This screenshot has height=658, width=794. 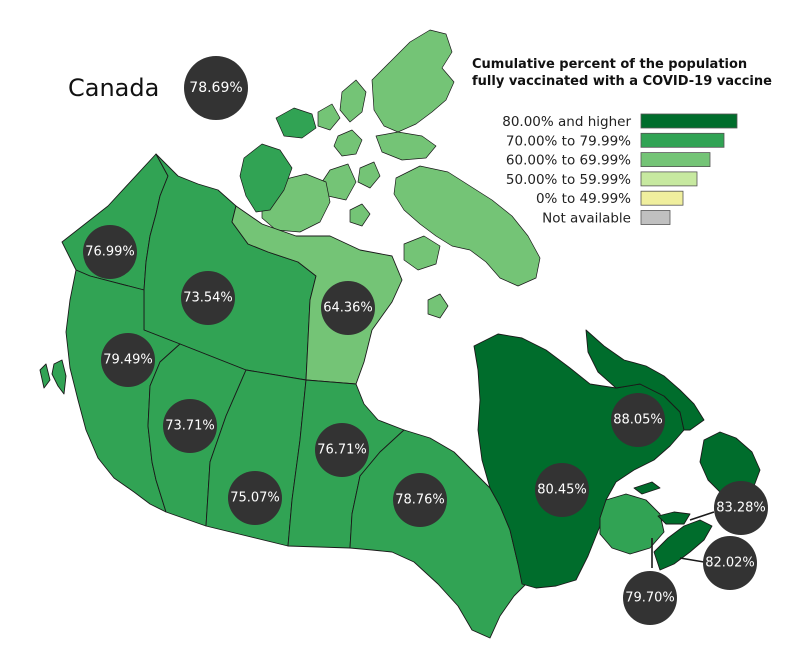 I want to click on bubble-manitoba: 76.71%, so click(x=342, y=450).